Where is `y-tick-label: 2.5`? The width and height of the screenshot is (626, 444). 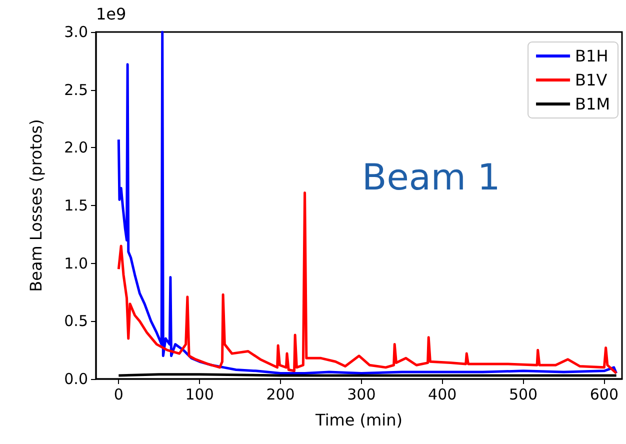 y-tick-label: 2.5 is located at coordinates (76, 89).